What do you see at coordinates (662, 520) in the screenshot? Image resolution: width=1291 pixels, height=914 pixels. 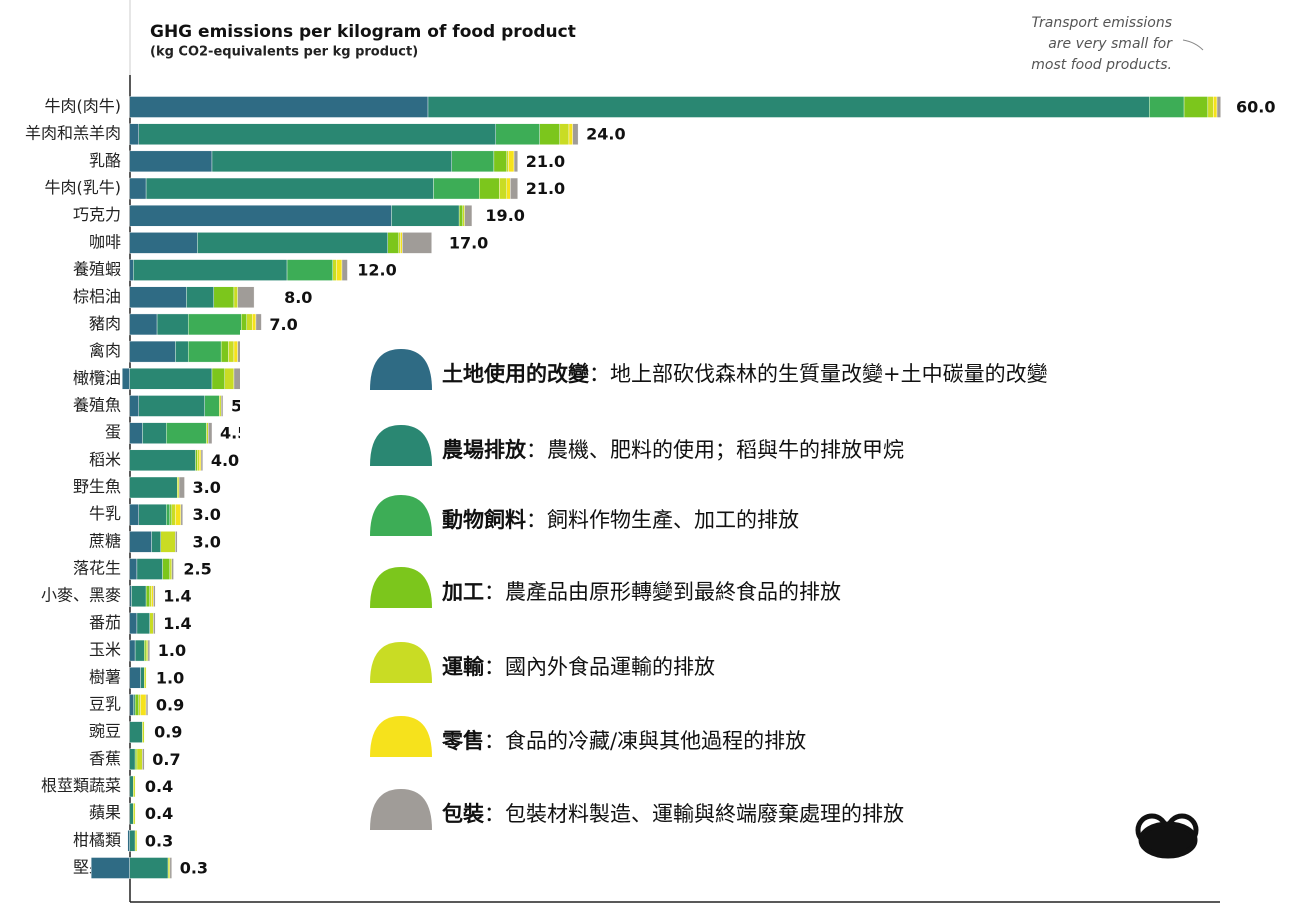 I see `legend-description: ：飼料作物生產、加工的排放` at bounding box center [662, 520].